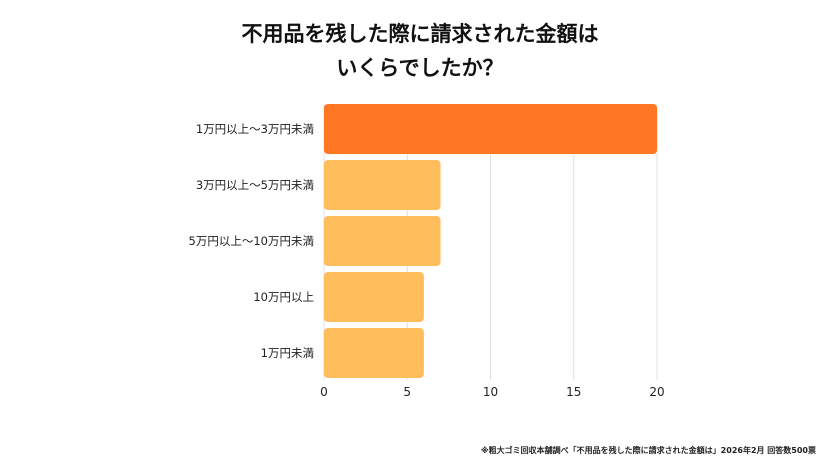 The height and width of the screenshot is (473, 840). I want to click on x-tick-label: 0, so click(324, 392).